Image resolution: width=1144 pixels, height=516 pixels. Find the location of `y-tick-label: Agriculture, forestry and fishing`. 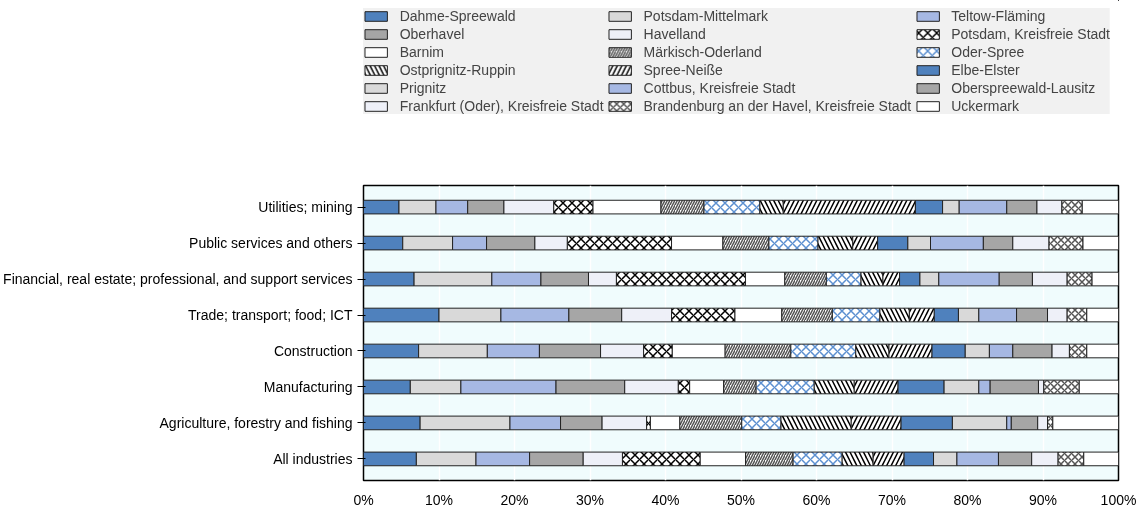

y-tick-label: Agriculture, forestry and fishing is located at coordinates (256, 422).